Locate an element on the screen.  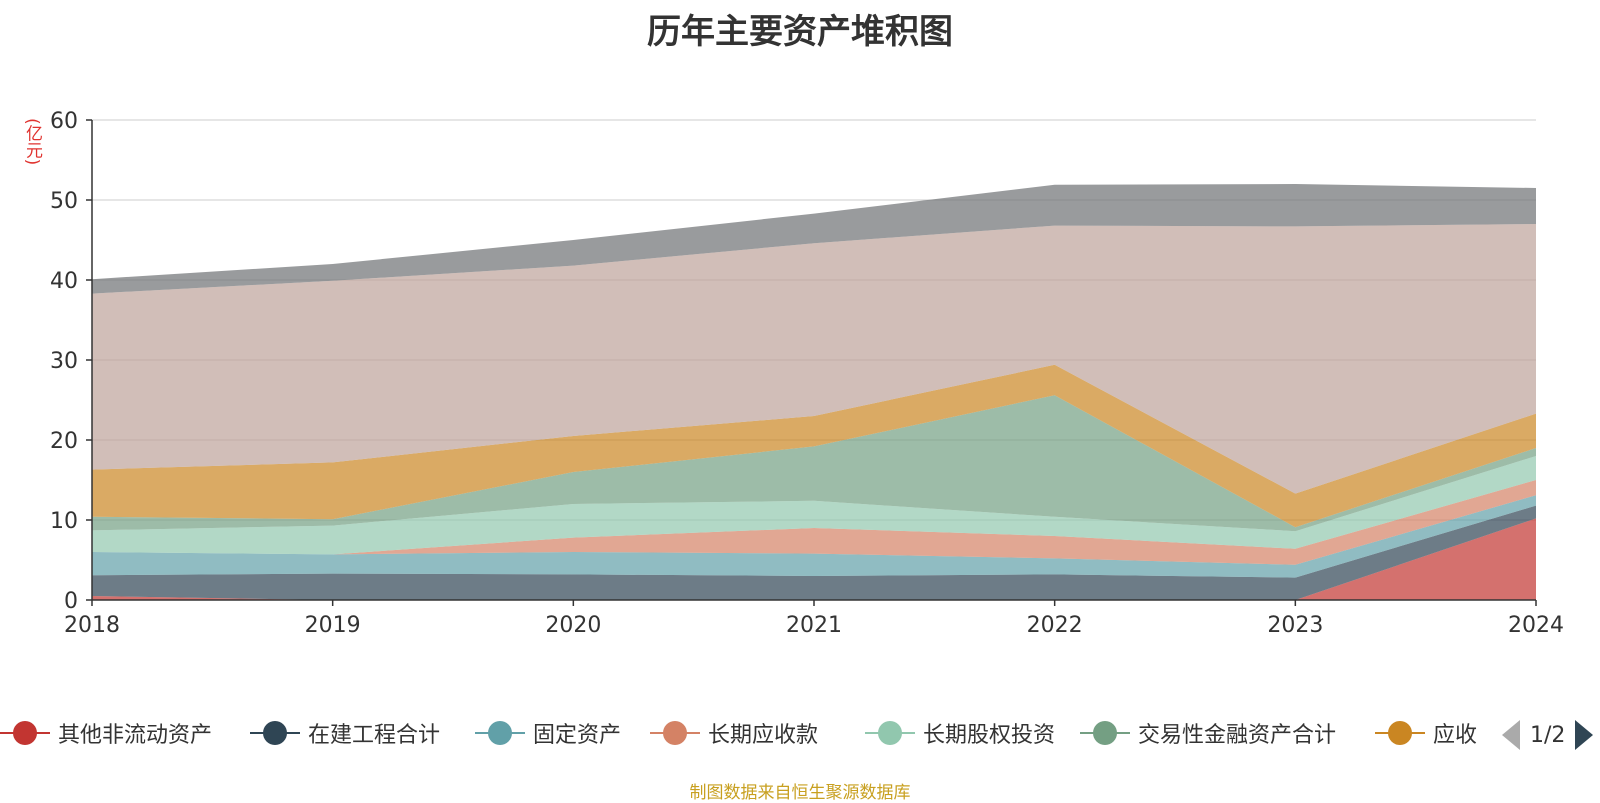
legend-next-page-icon is located at coordinates (1584, 735).